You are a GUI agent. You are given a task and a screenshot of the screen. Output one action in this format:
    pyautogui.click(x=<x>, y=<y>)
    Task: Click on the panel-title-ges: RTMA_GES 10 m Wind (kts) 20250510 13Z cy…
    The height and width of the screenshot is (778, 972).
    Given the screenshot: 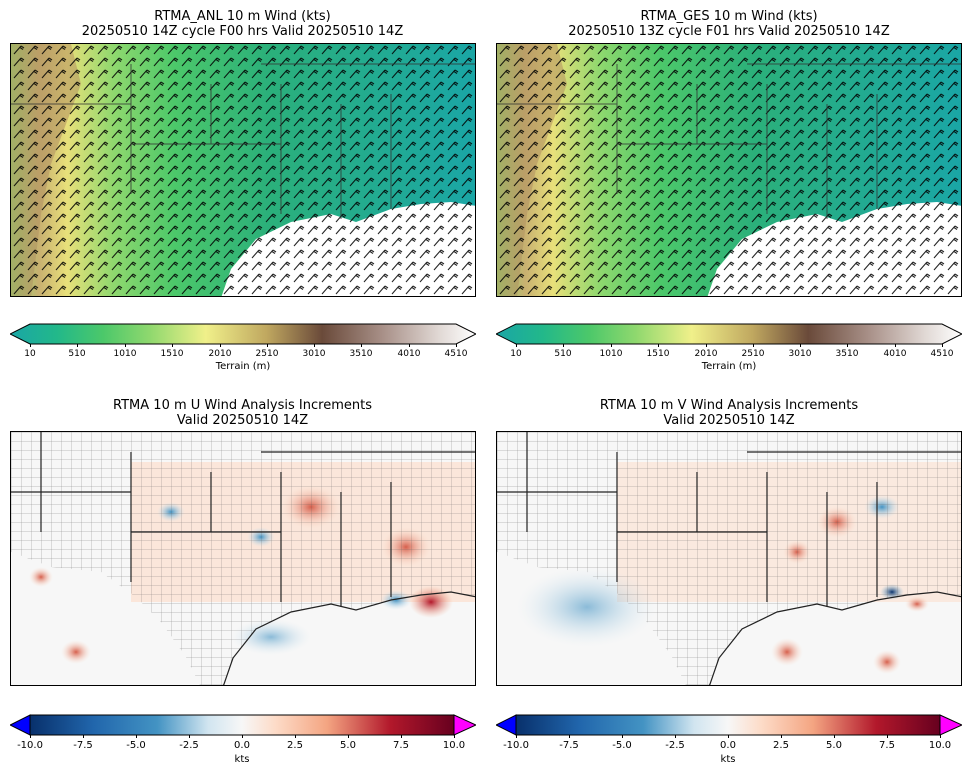 What is the action you would take?
    pyautogui.click(x=729, y=24)
    